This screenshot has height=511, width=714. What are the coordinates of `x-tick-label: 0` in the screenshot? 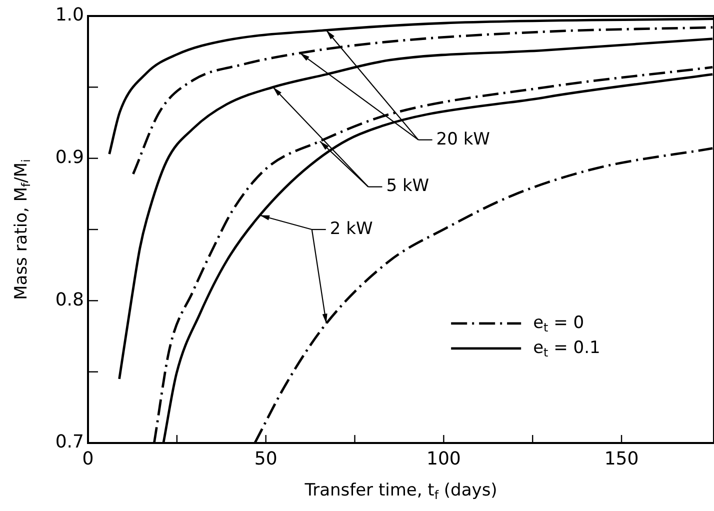 It's located at (88, 459).